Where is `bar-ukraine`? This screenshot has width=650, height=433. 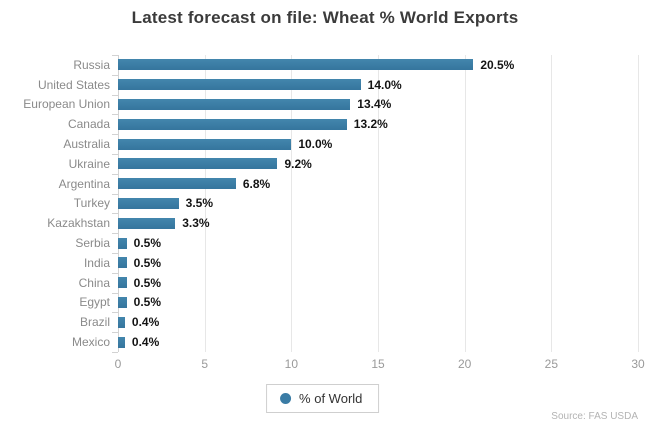 bar-ukraine is located at coordinates (198, 164).